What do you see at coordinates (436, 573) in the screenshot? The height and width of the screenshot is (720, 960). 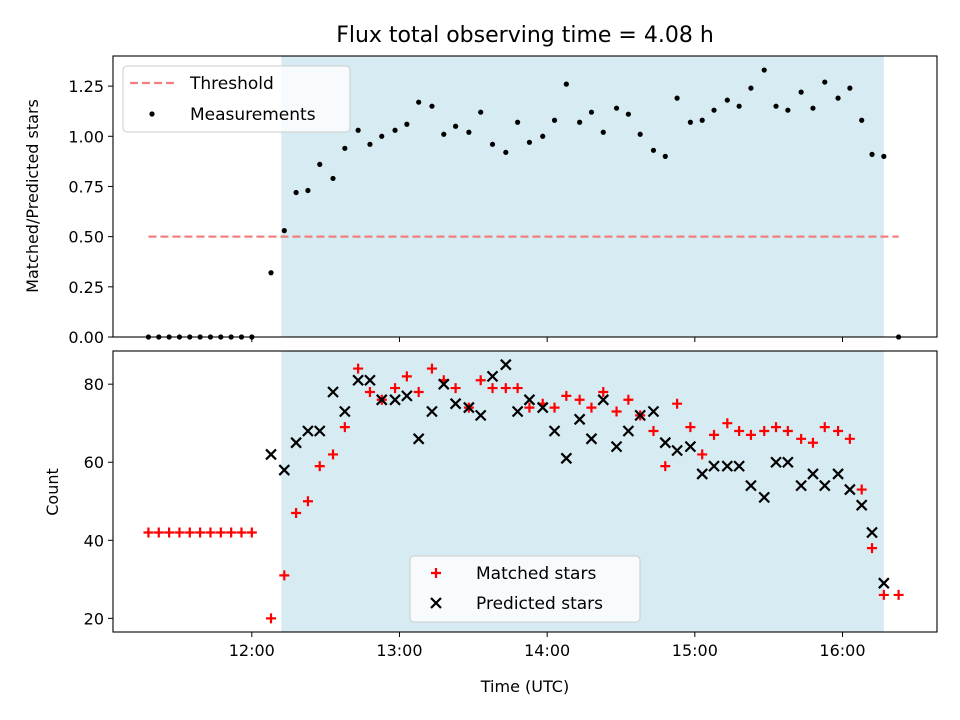 I see `legend-matched-swatch` at bounding box center [436, 573].